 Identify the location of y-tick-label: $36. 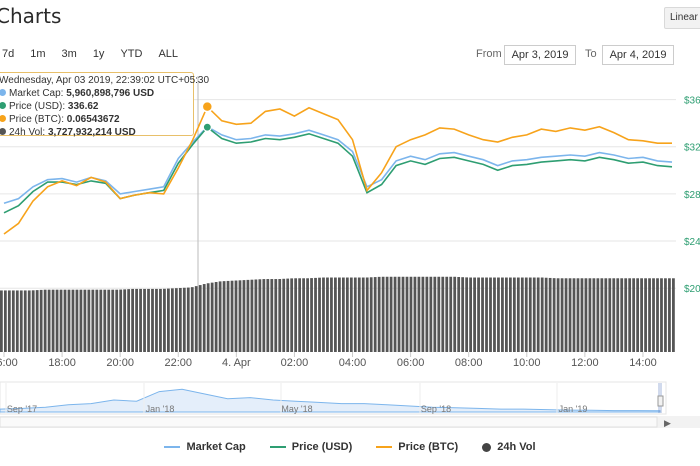
(692, 101).